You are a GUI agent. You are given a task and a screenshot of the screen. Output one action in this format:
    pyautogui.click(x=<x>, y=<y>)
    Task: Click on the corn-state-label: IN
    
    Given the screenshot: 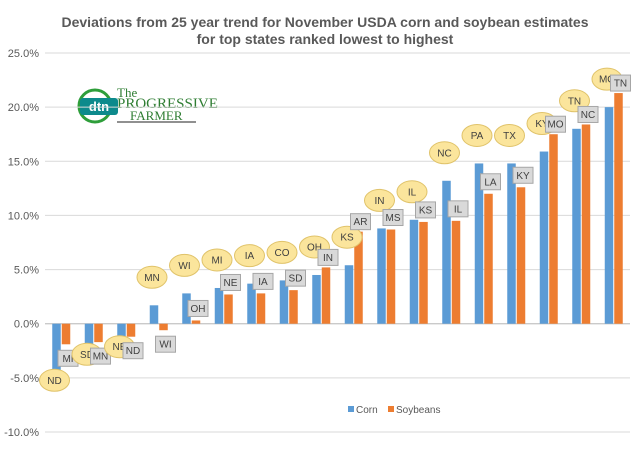 What is the action you would take?
    pyautogui.click(x=380, y=201)
    